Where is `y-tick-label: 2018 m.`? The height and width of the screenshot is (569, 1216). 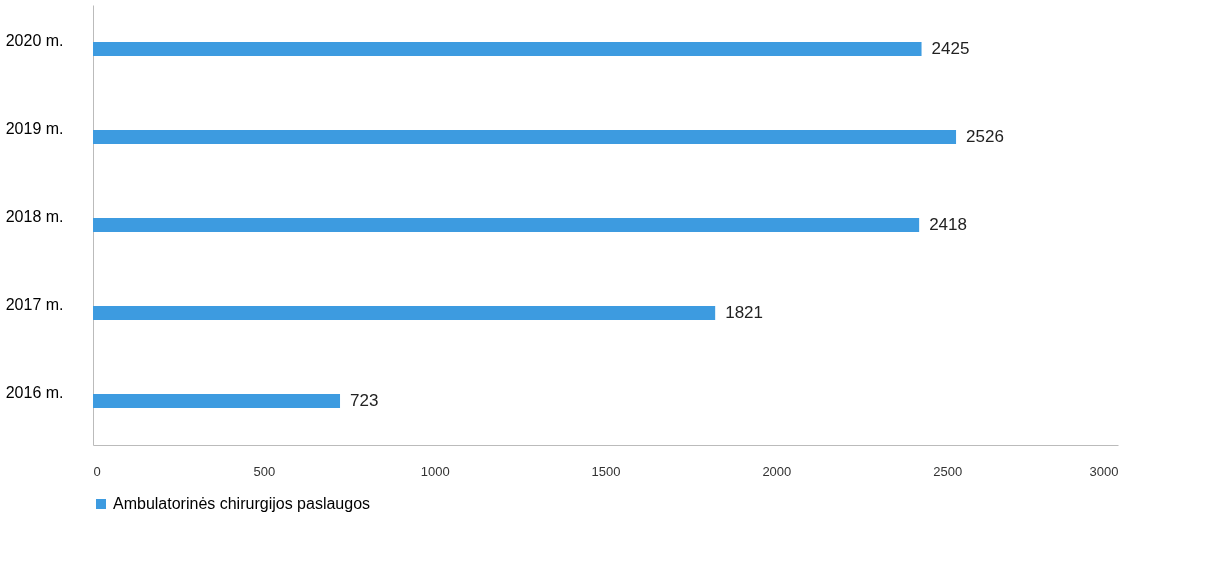 y-tick-label: 2018 m. is located at coordinates (34, 216).